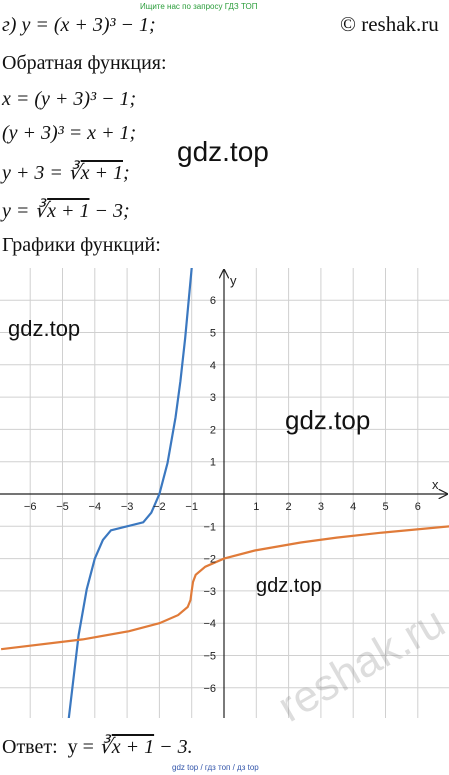  Describe the element at coordinates (18, 211) in the screenshot. I see `math-part: y =` at that location.